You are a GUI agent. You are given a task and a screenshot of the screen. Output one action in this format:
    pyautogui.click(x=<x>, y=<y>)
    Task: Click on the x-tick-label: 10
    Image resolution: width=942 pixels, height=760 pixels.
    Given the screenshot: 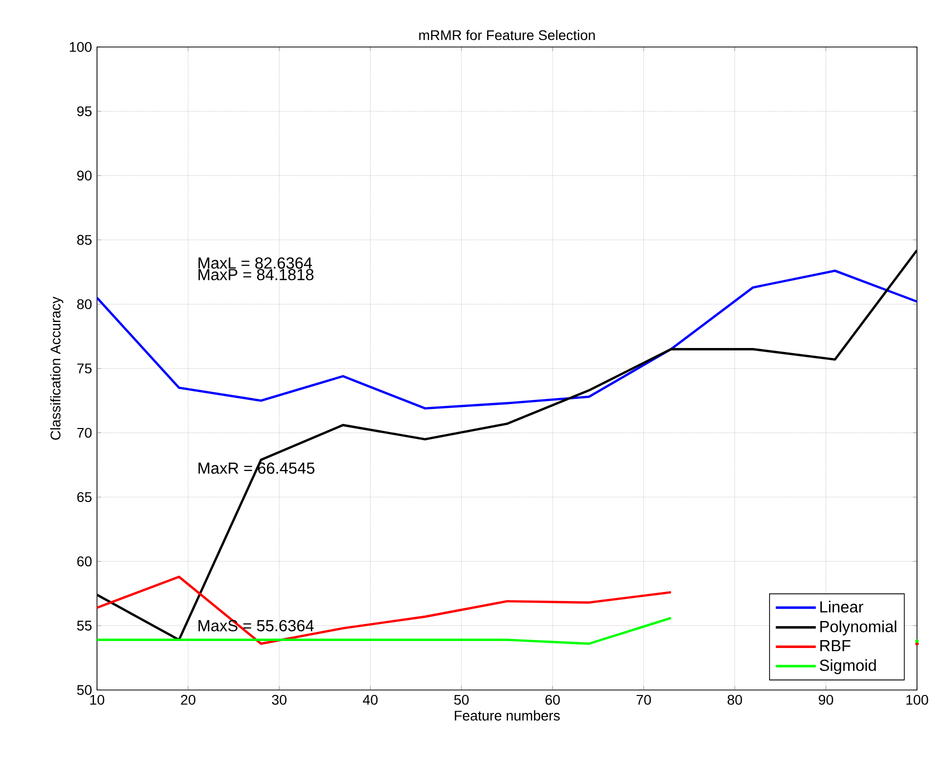 What is the action you would take?
    pyautogui.click(x=97, y=699)
    